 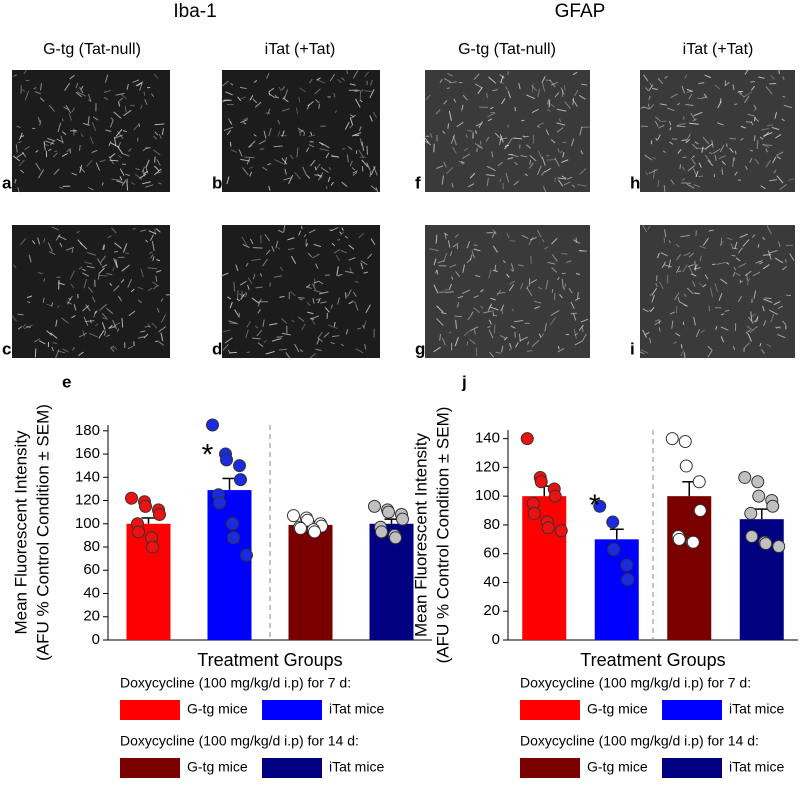 I want to click on image-label: g, so click(x=420, y=348).